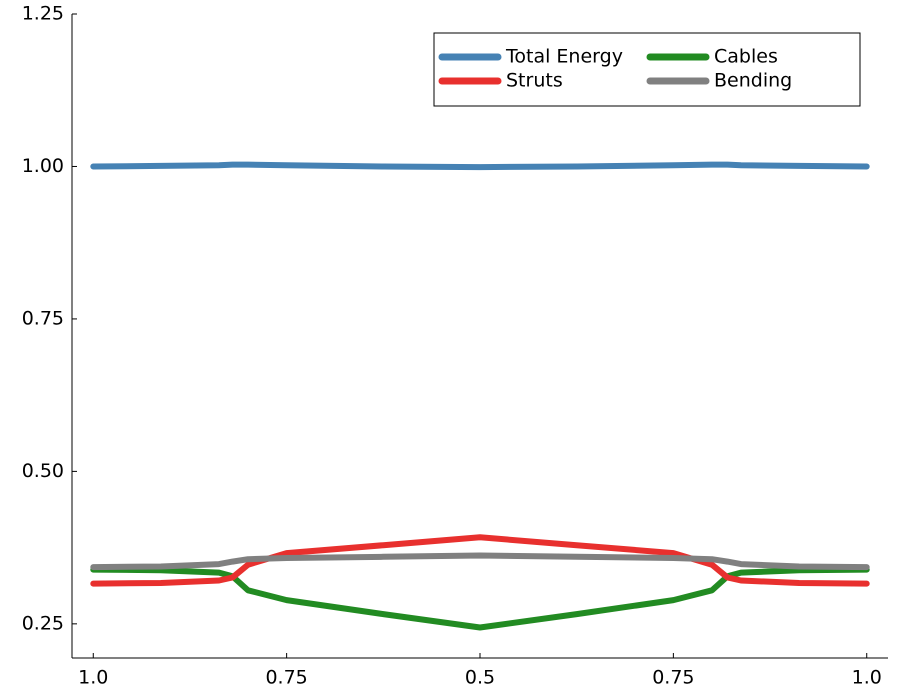  I want to click on y-tick-label: 1.25, so click(43, 14).